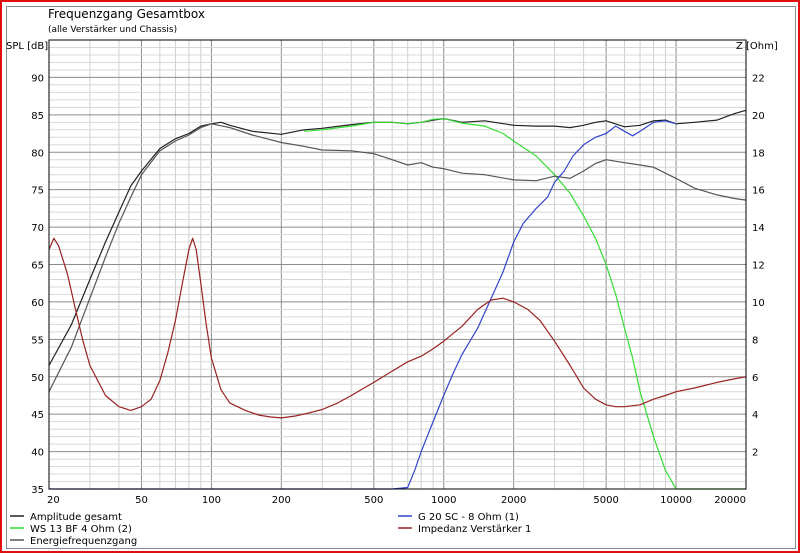 The width and height of the screenshot is (800, 553). What do you see at coordinates (373, 500) in the screenshot?
I see `x-tick-label: 500` at bounding box center [373, 500].